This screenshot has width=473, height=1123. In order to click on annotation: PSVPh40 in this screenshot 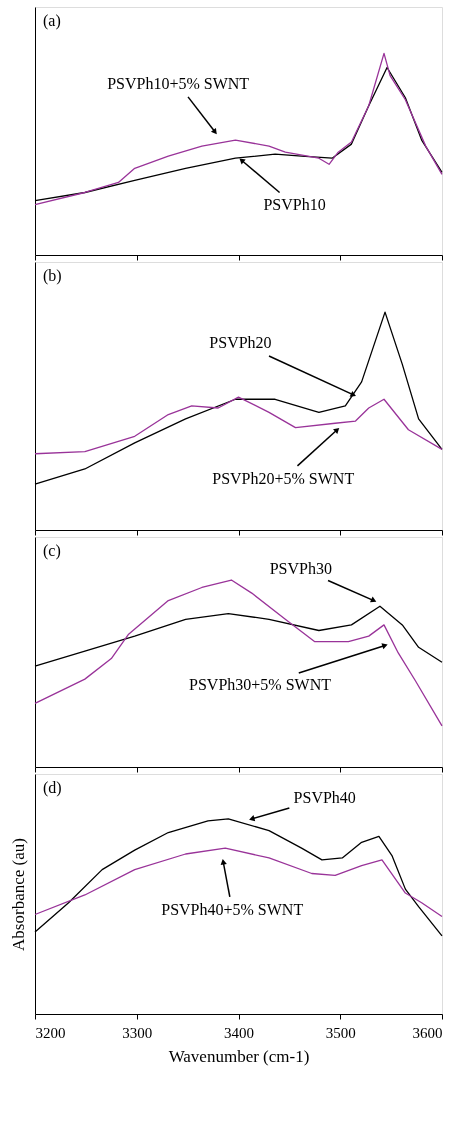, I will do `click(324, 797)`.